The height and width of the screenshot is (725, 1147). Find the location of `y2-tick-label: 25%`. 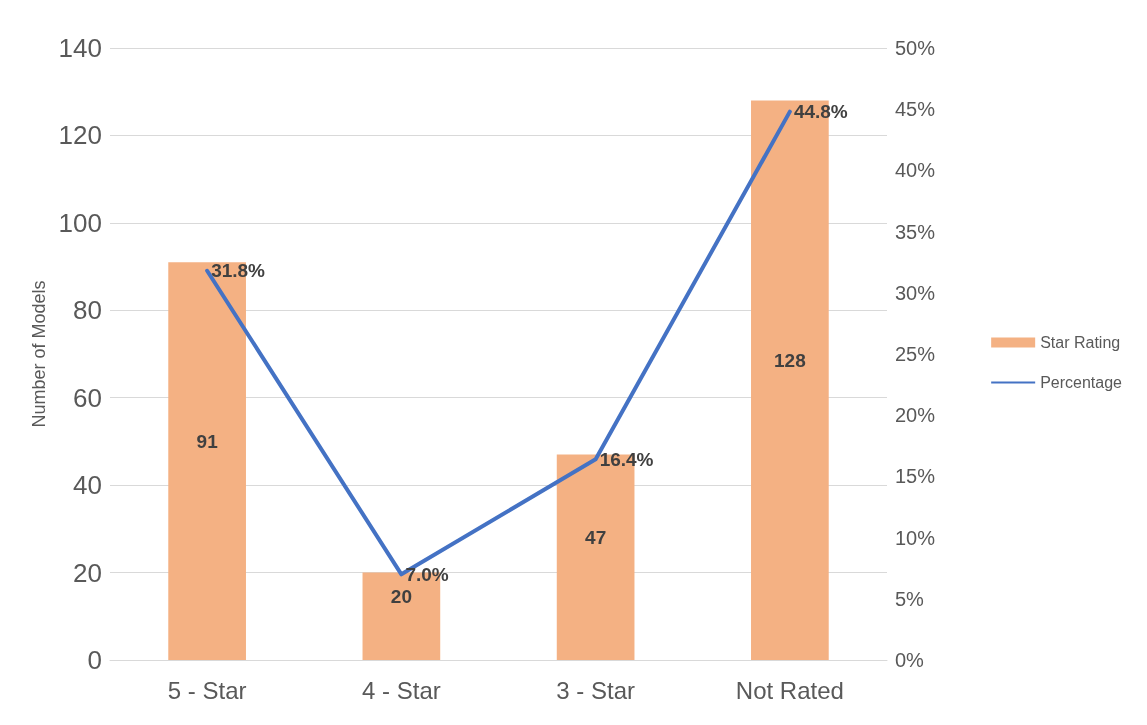

y2-tick-label: 25% is located at coordinates (915, 354).